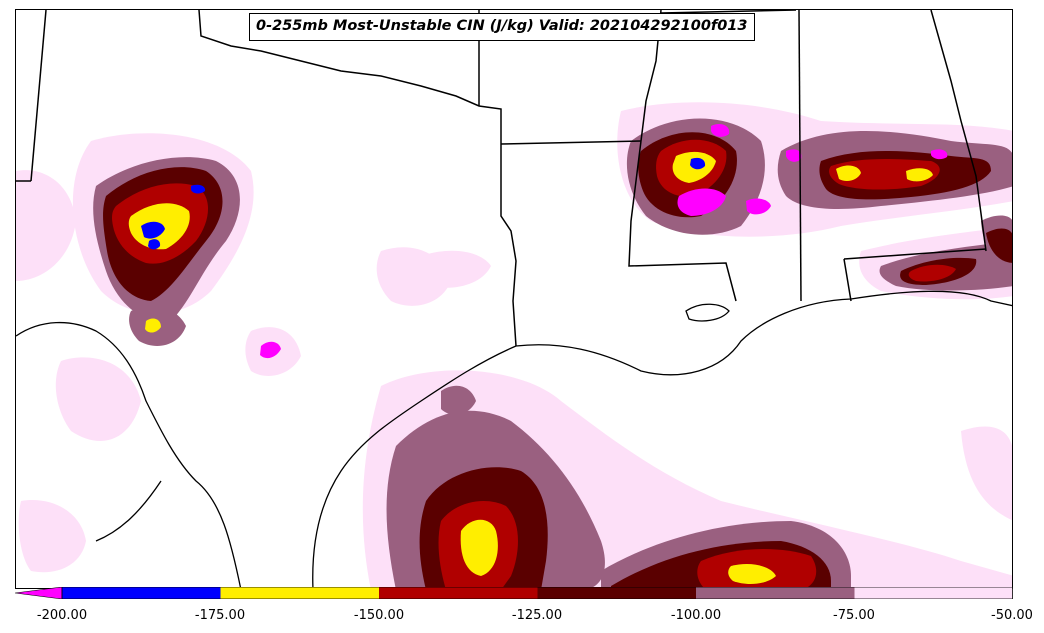 Image resolution: width=1044 pixels, height=633 pixels. What do you see at coordinates (854, 615) in the screenshot?
I see `colorbar-tick-label: -75.00` at bounding box center [854, 615].